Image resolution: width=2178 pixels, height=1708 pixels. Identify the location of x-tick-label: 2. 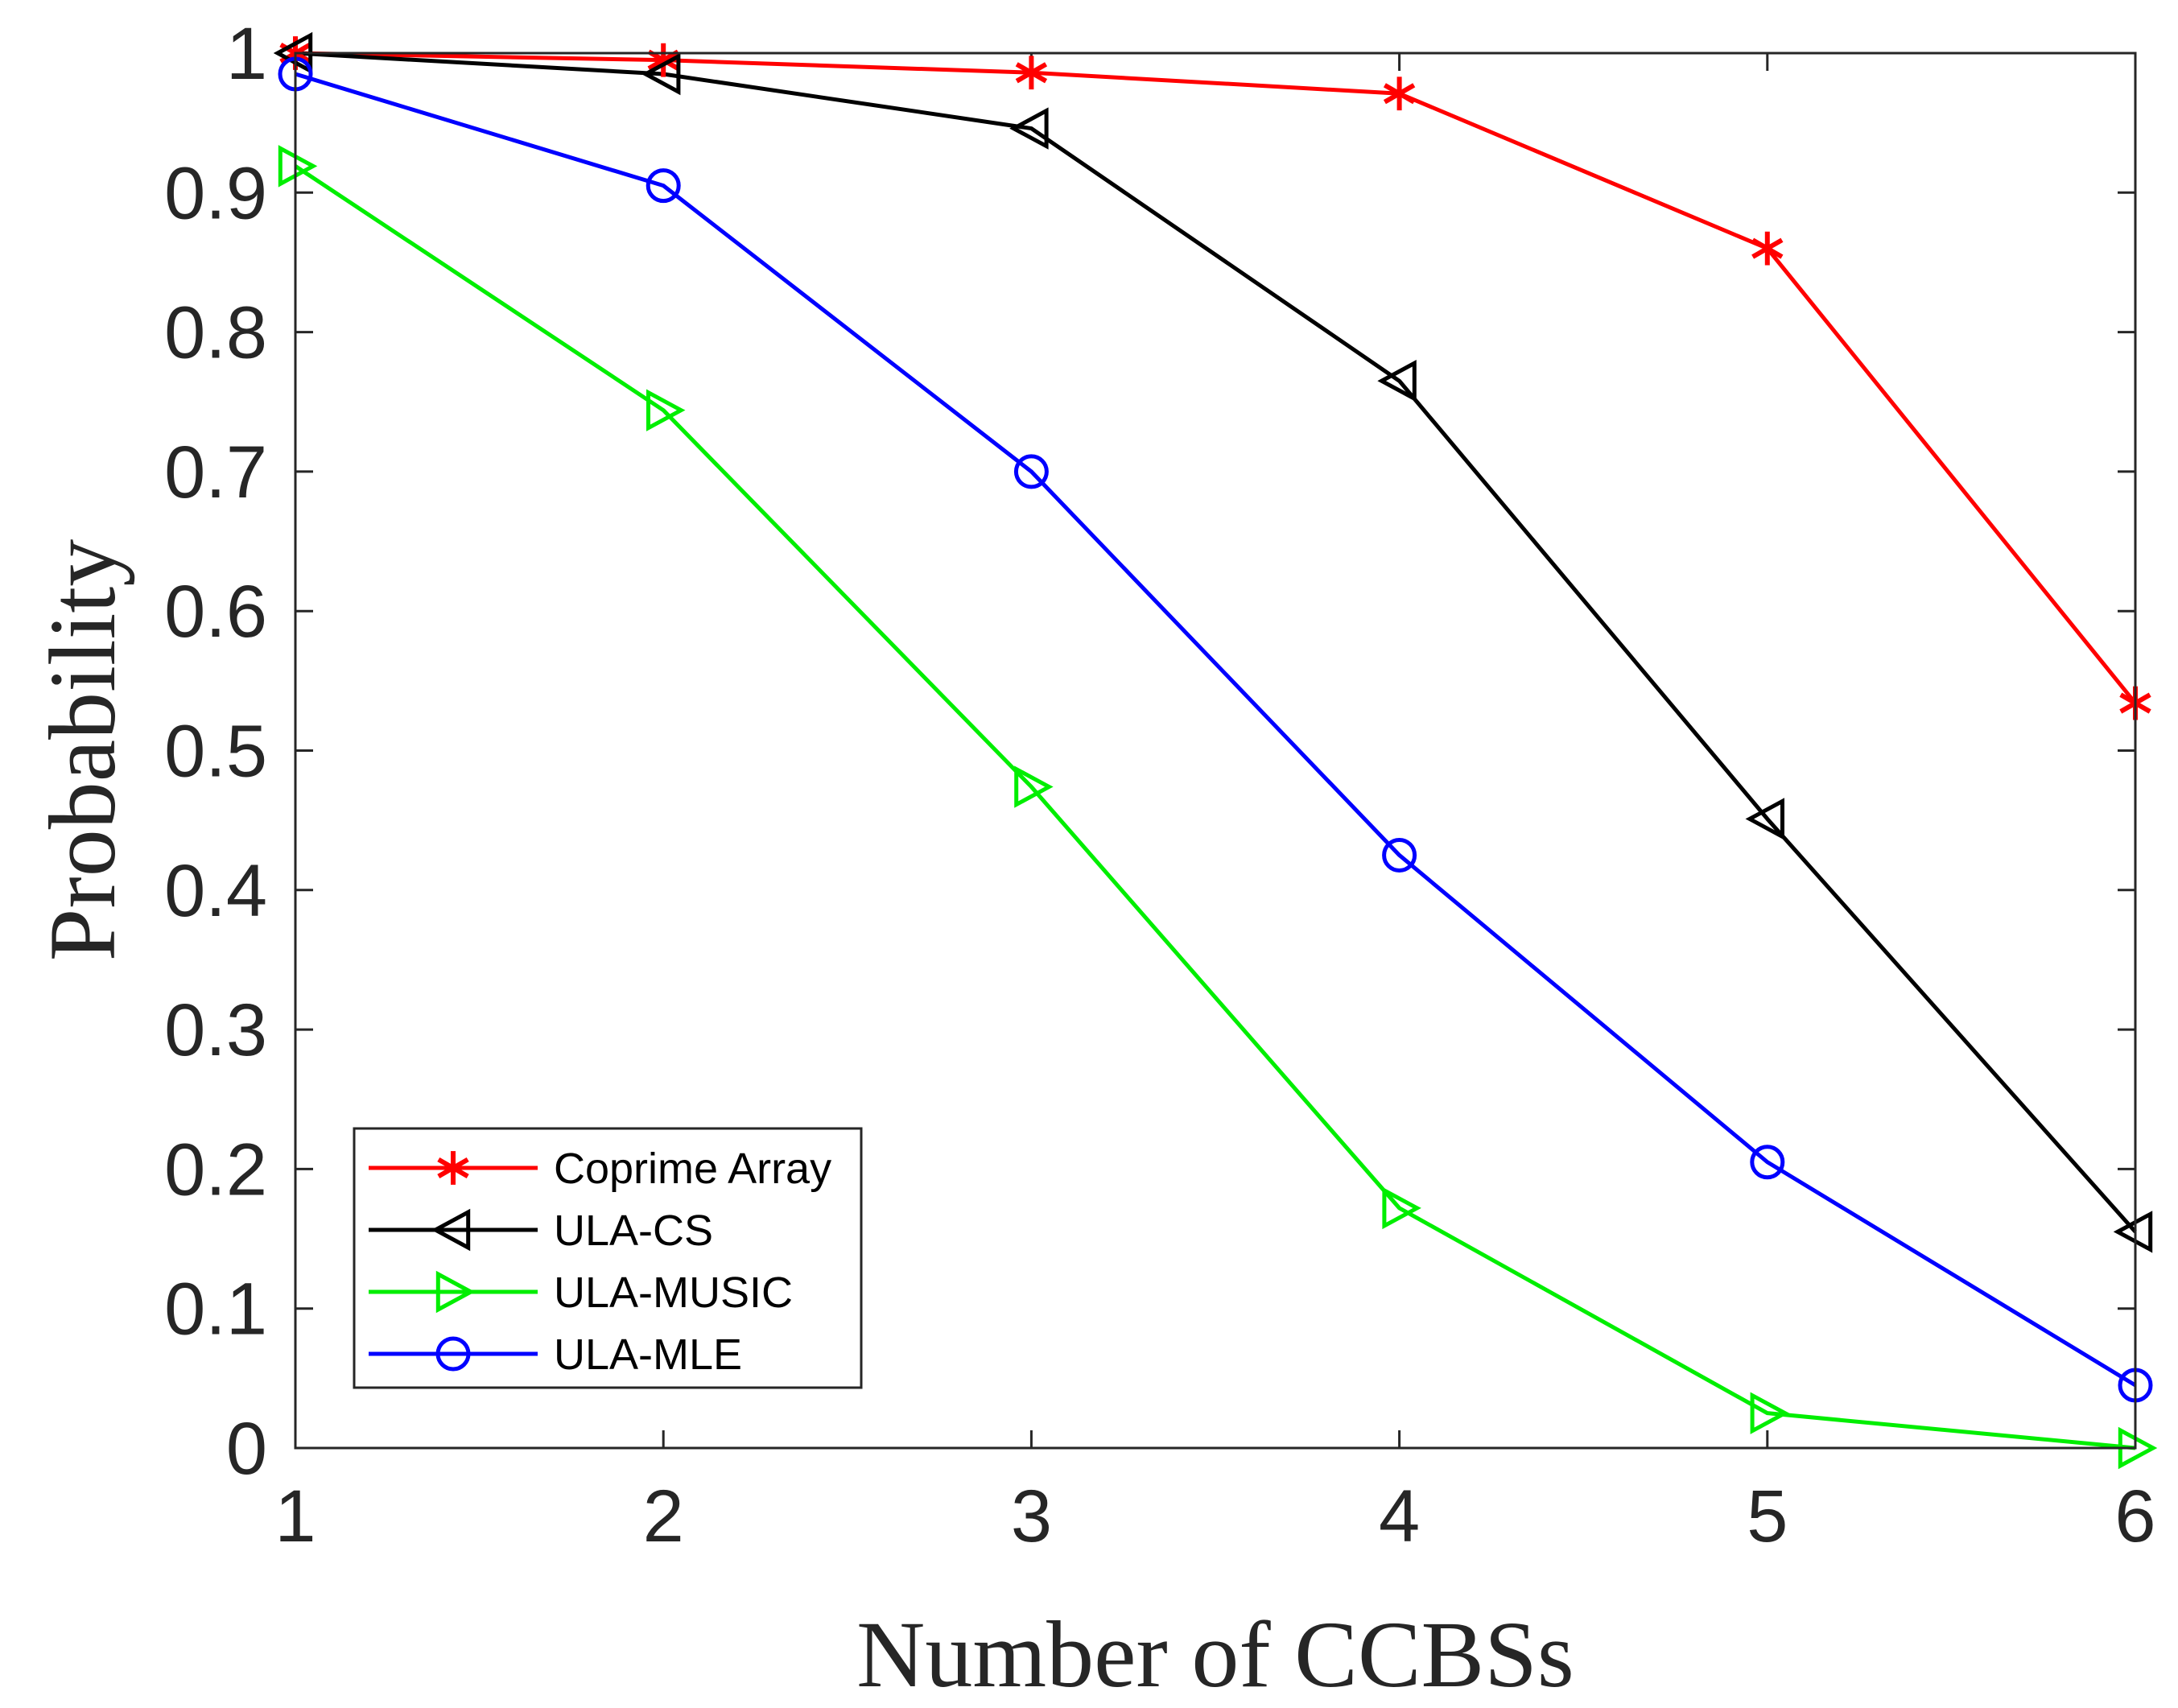
(664, 1516).